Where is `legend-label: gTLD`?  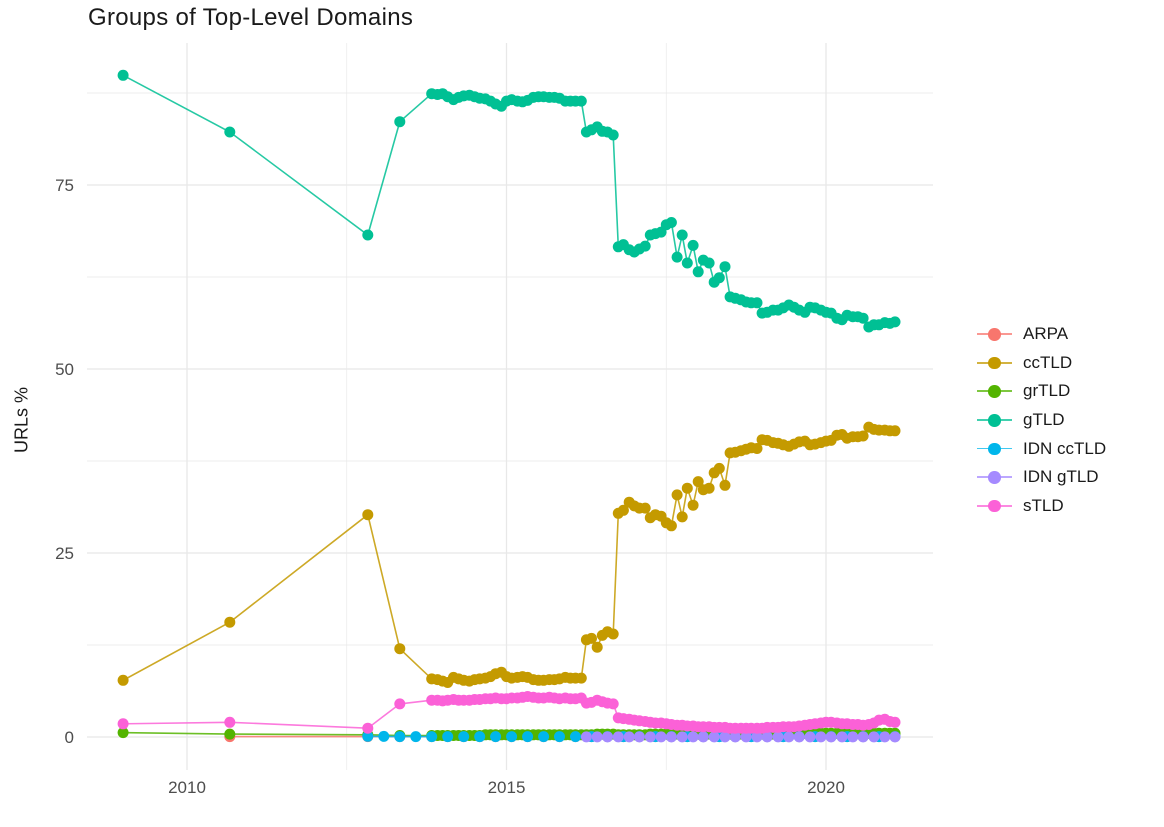
legend-label: gTLD is located at coordinates (1044, 420).